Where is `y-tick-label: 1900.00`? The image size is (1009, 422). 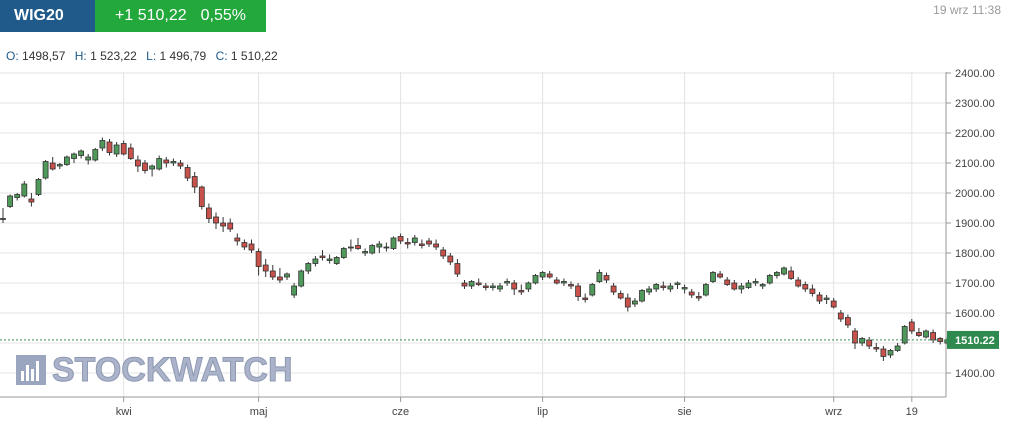
y-tick-label: 1900.00 is located at coordinates (975, 224).